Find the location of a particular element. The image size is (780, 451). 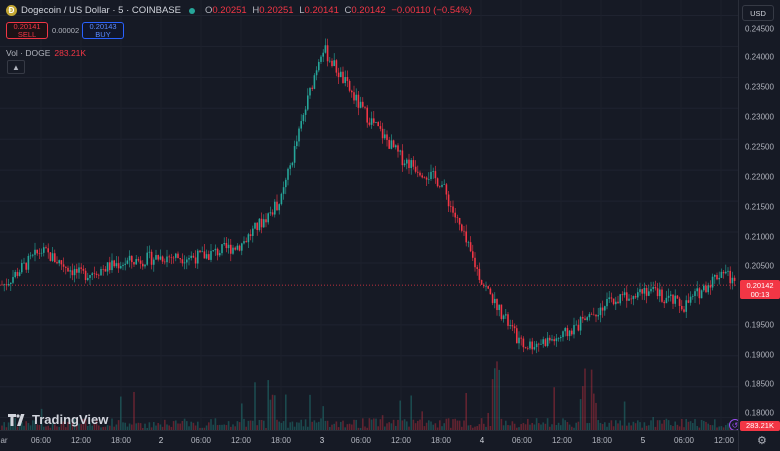

buy-label: BUY is located at coordinates (103, 34).